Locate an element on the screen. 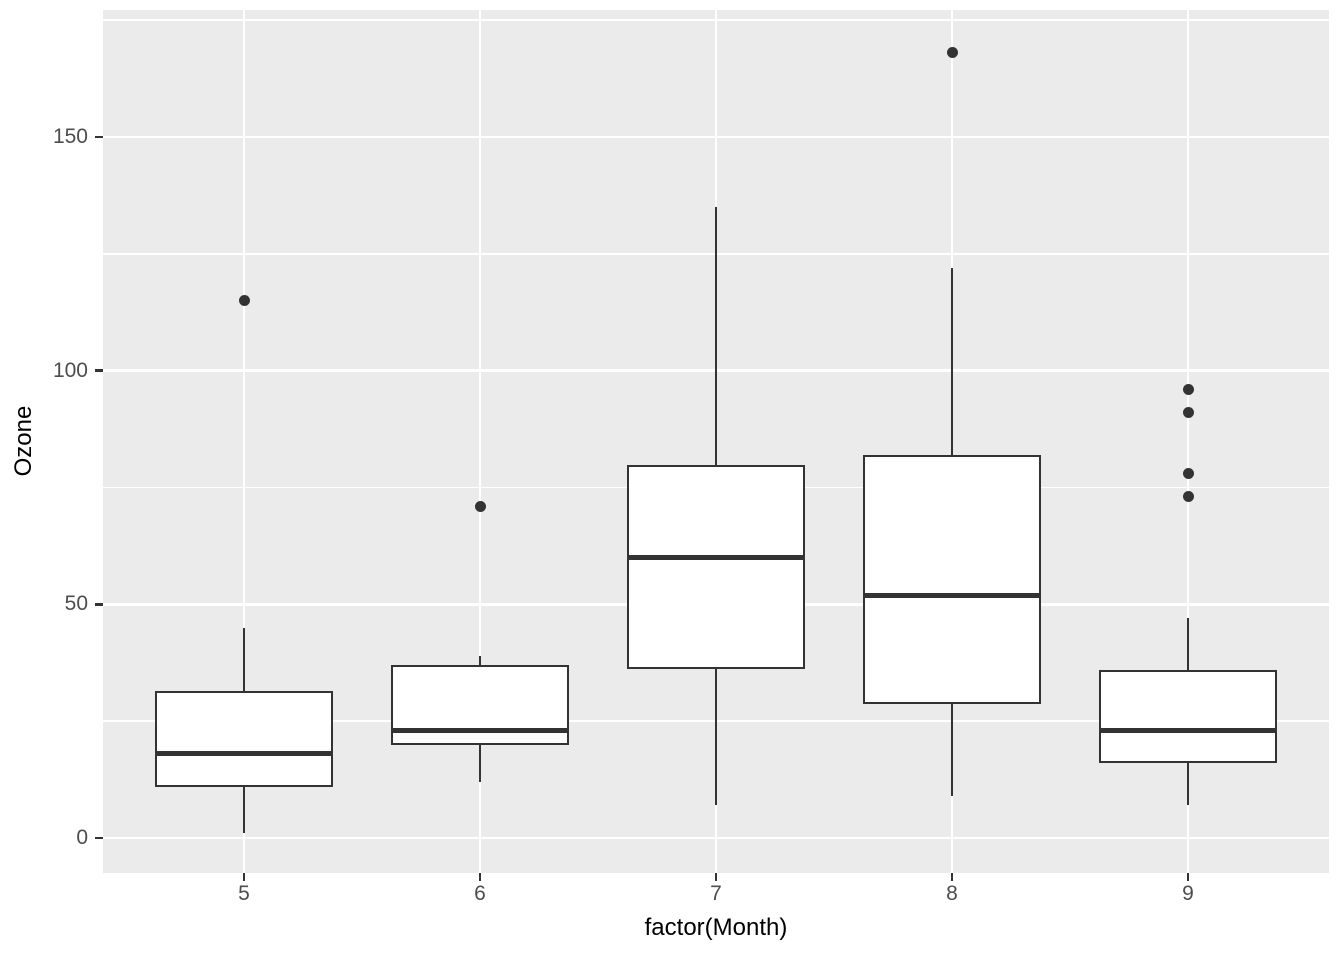 The image size is (1344, 960). y-axis-title: Ozone is located at coordinates (23, 441).